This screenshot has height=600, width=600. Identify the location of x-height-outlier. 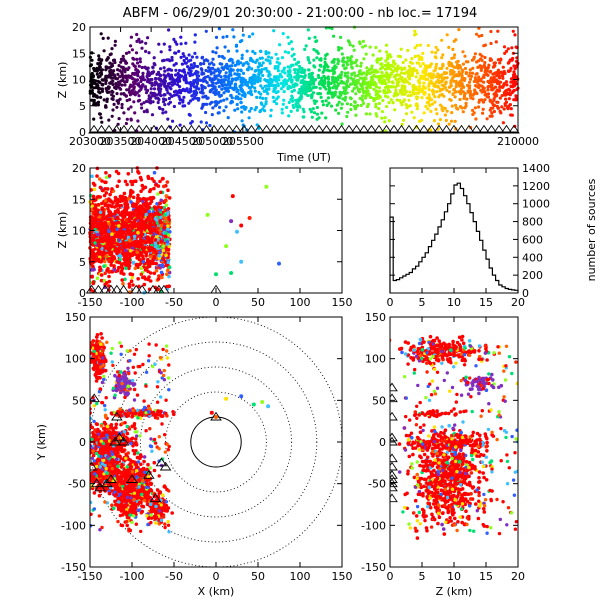
(279, 263).